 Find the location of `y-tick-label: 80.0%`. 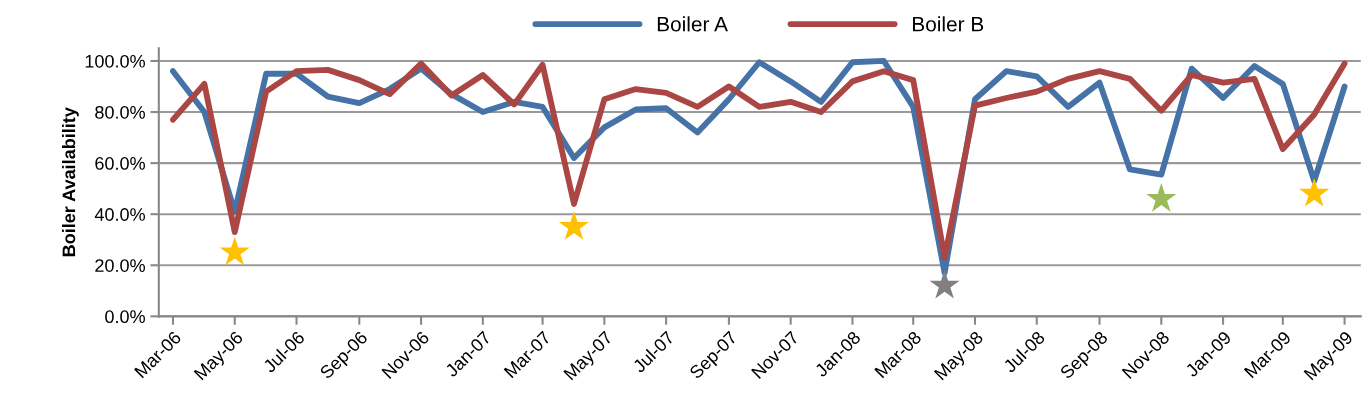

y-tick-label: 80.0% is located at coordinates (120, 112).